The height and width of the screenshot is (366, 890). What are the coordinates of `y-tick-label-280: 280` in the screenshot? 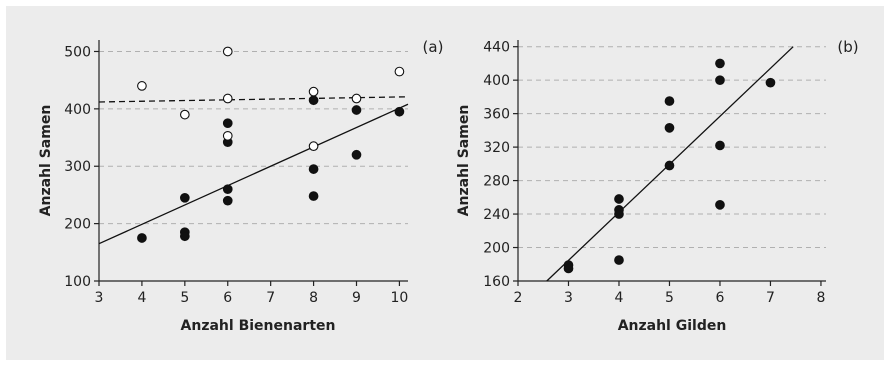 It's located at (496, 182).